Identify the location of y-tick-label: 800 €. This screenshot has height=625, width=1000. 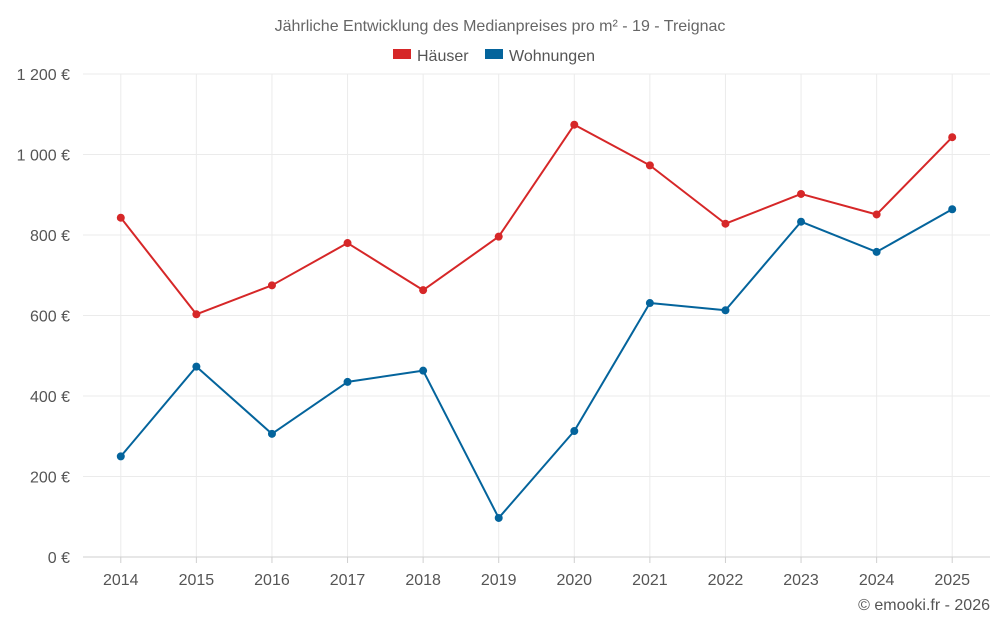
(50, 236).